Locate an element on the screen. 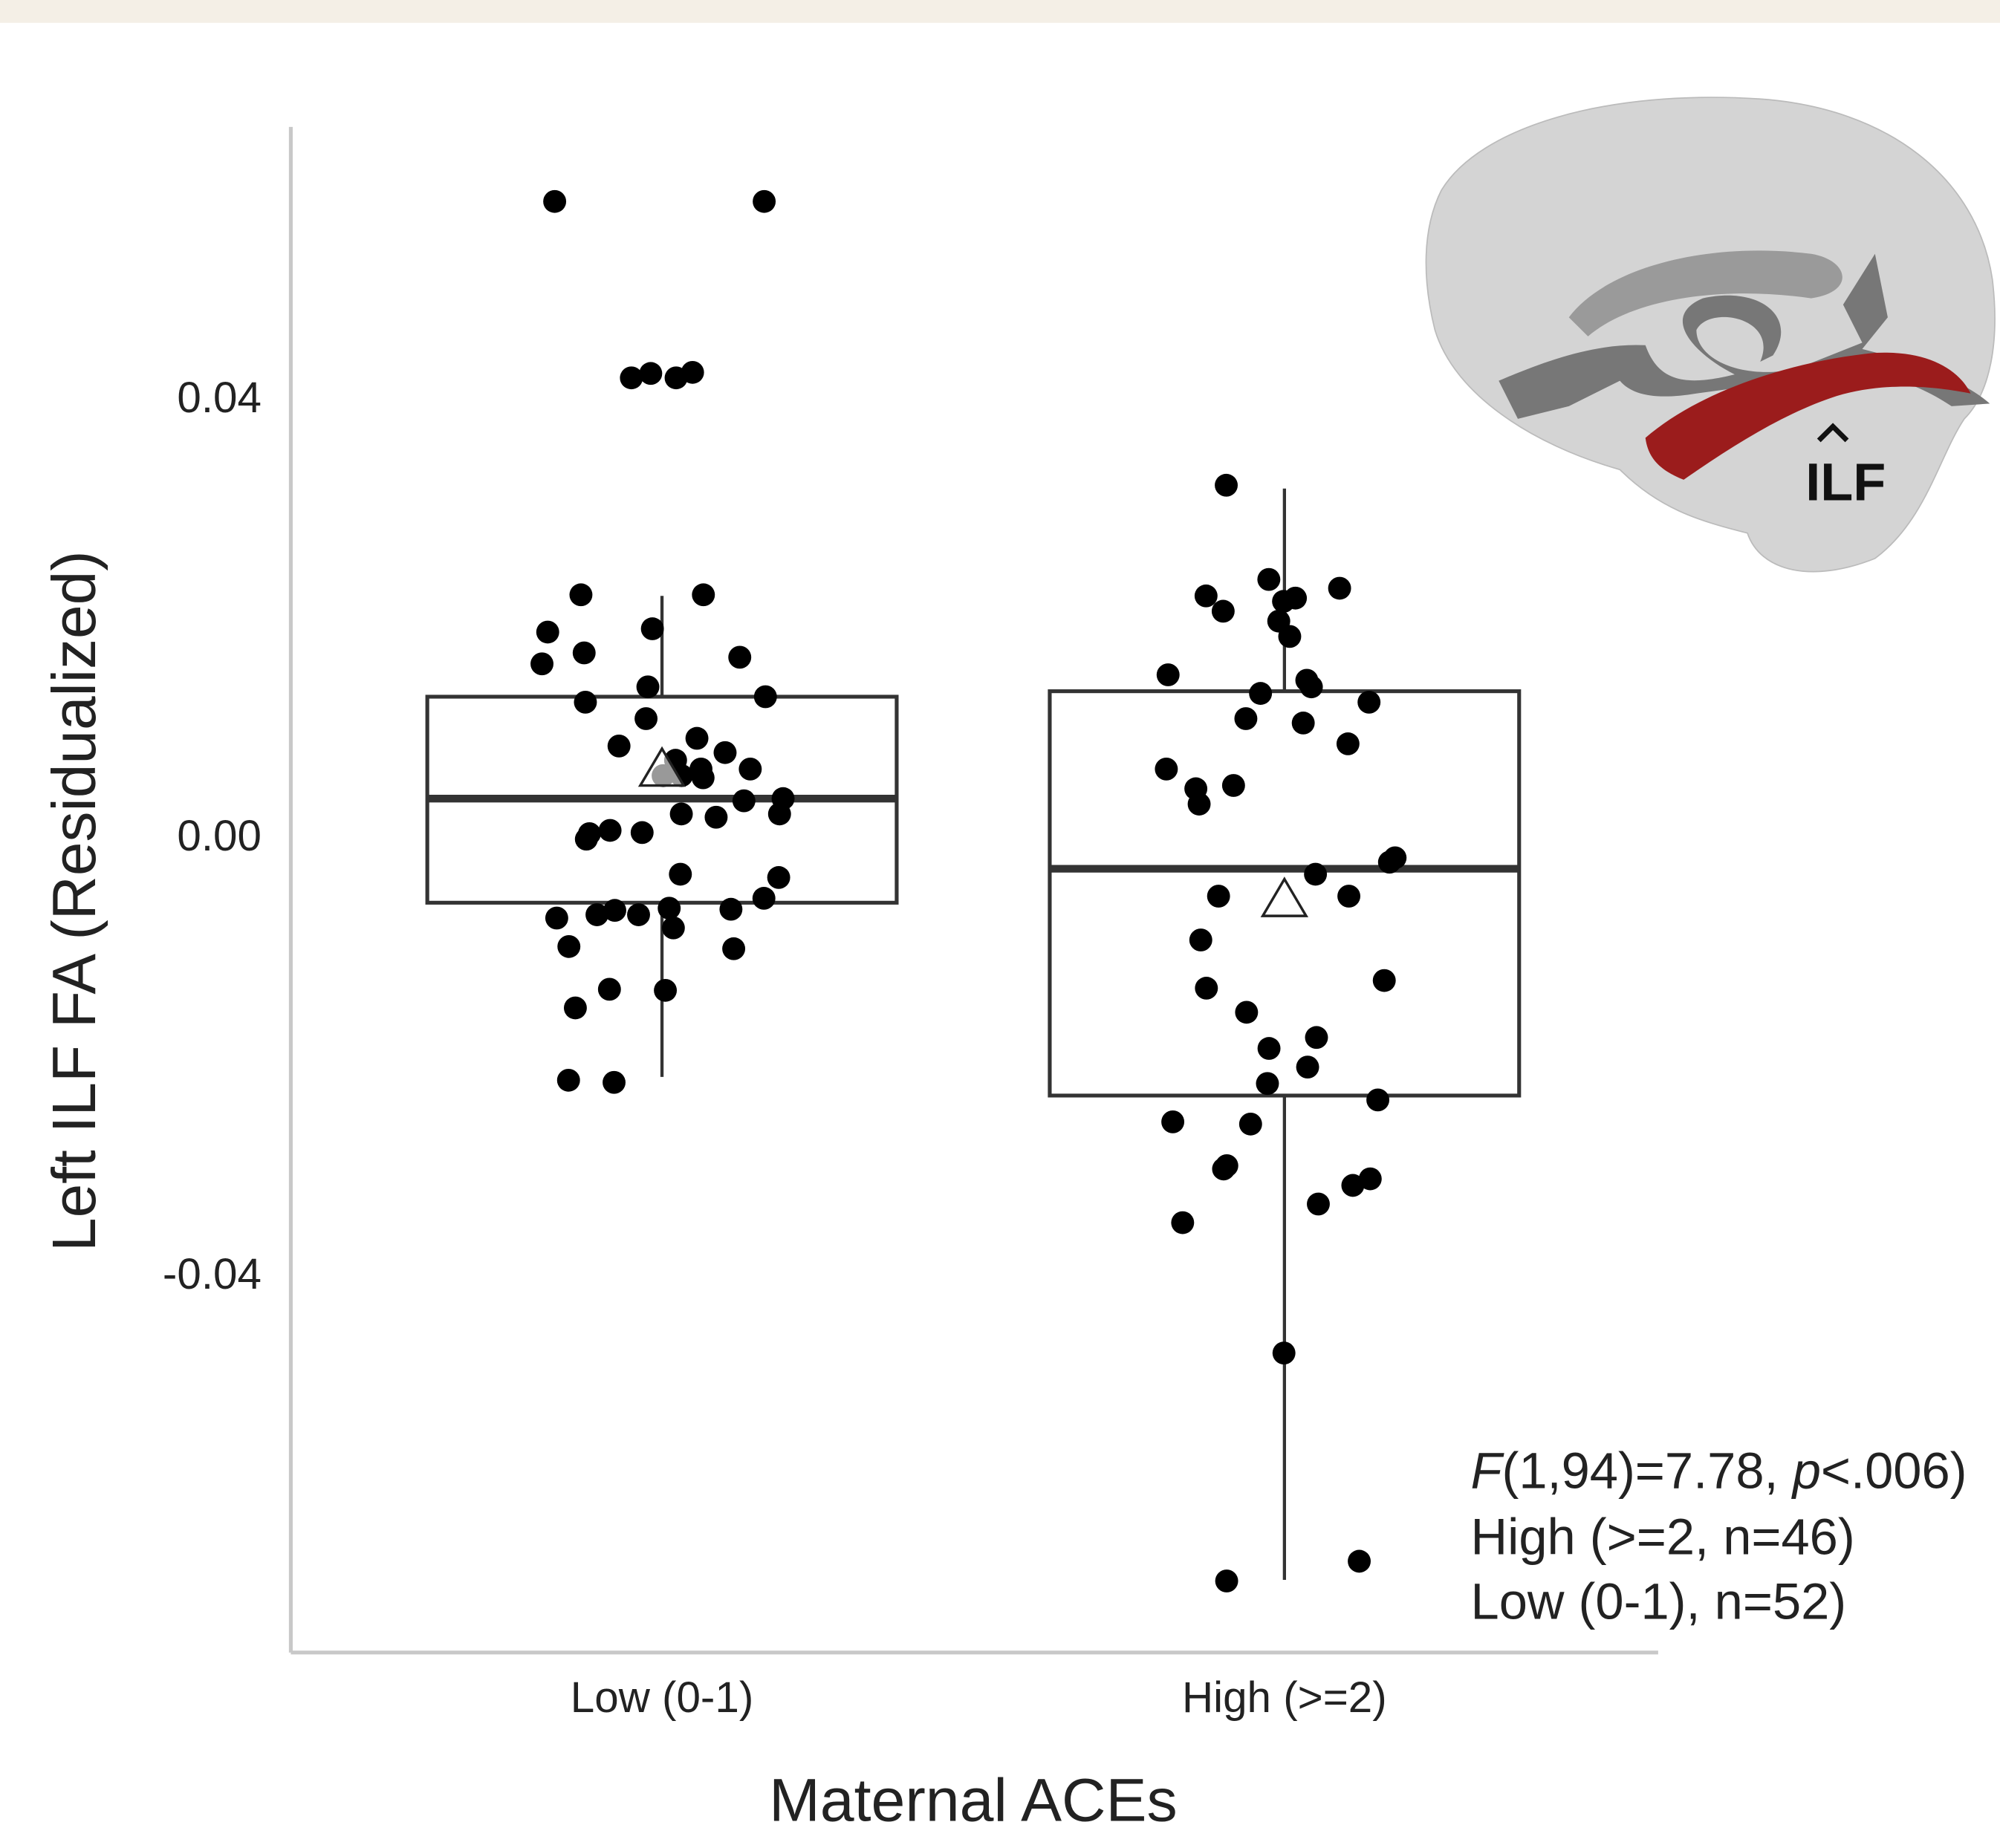  annotation: High (>=2, n=46) is located at coordinates (1663, 1538).